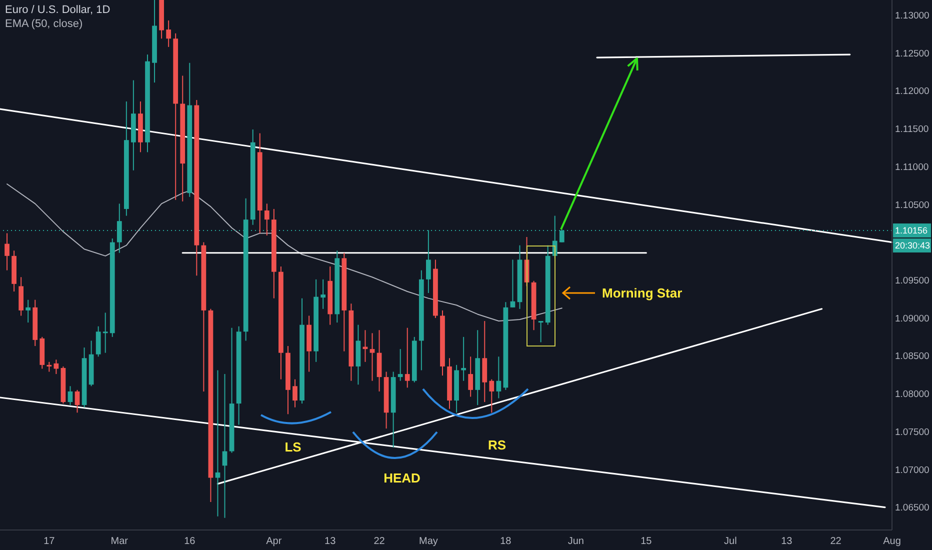  Describe the element at coordinates (44, 24) in the screenshot. I see `text: EMA (50, close)` at that location.